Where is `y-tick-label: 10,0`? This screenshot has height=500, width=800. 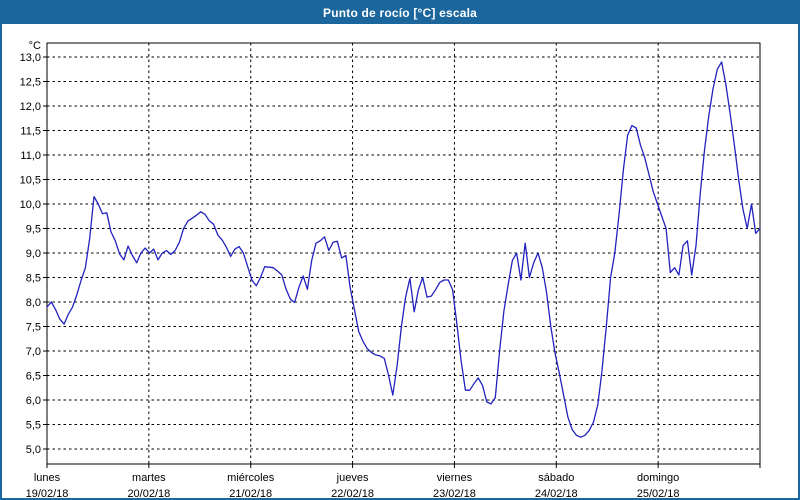 y-tick-label: 10,0 is located at coordinates (30, 205).